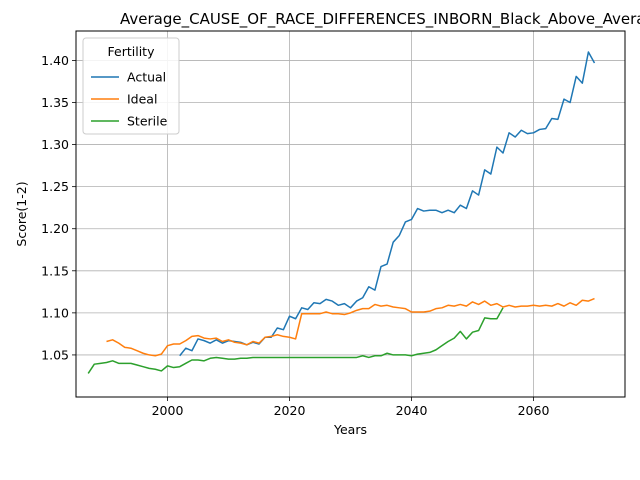 This screenshot has width=640, height=480. Describe the element at coordinates (142, 99) in the screenshot. I see `legend-entry-label: Ideal` at that location.